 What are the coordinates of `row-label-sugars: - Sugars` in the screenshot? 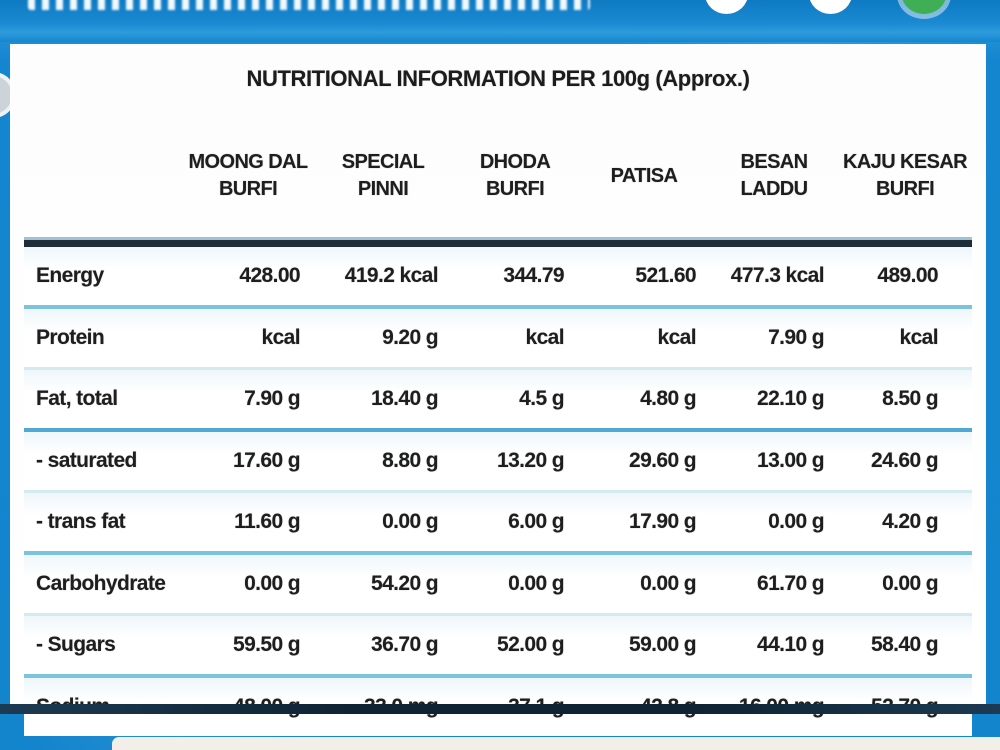 It's located at (103, 647).